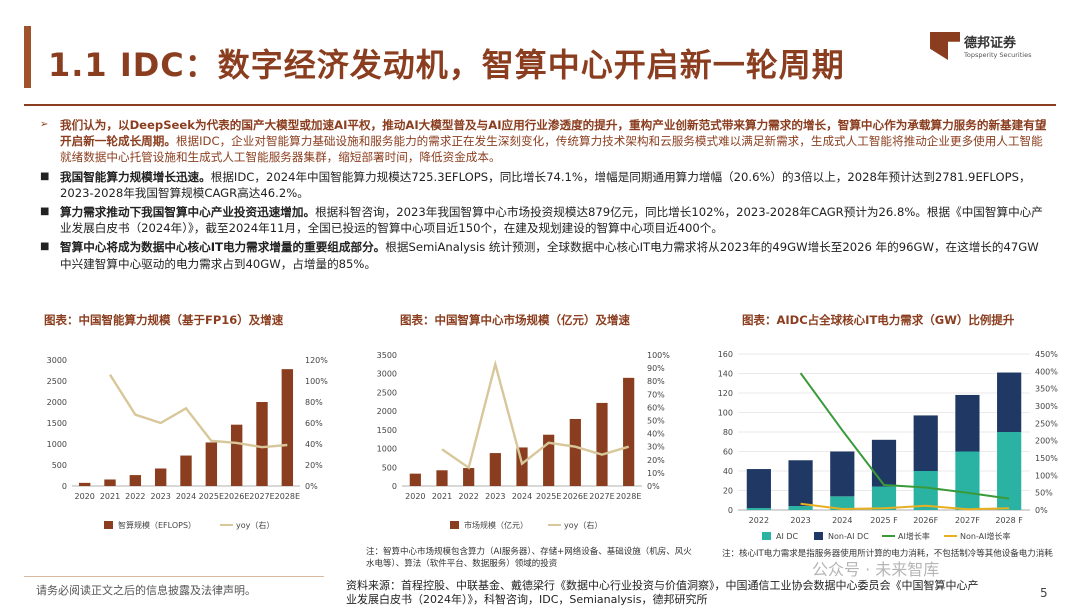  I want to click on watermark: 公众号 · 未来智库, so click(876, 569).